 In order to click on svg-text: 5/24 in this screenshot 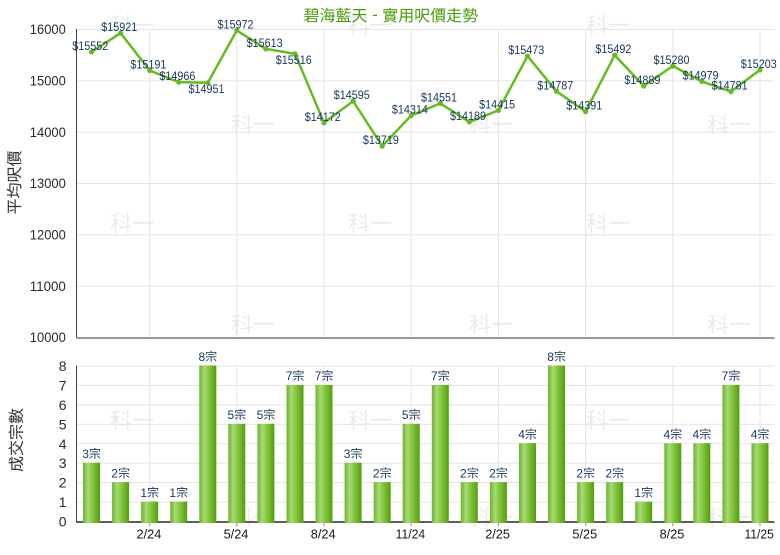, I will do `click(236, 533)`.